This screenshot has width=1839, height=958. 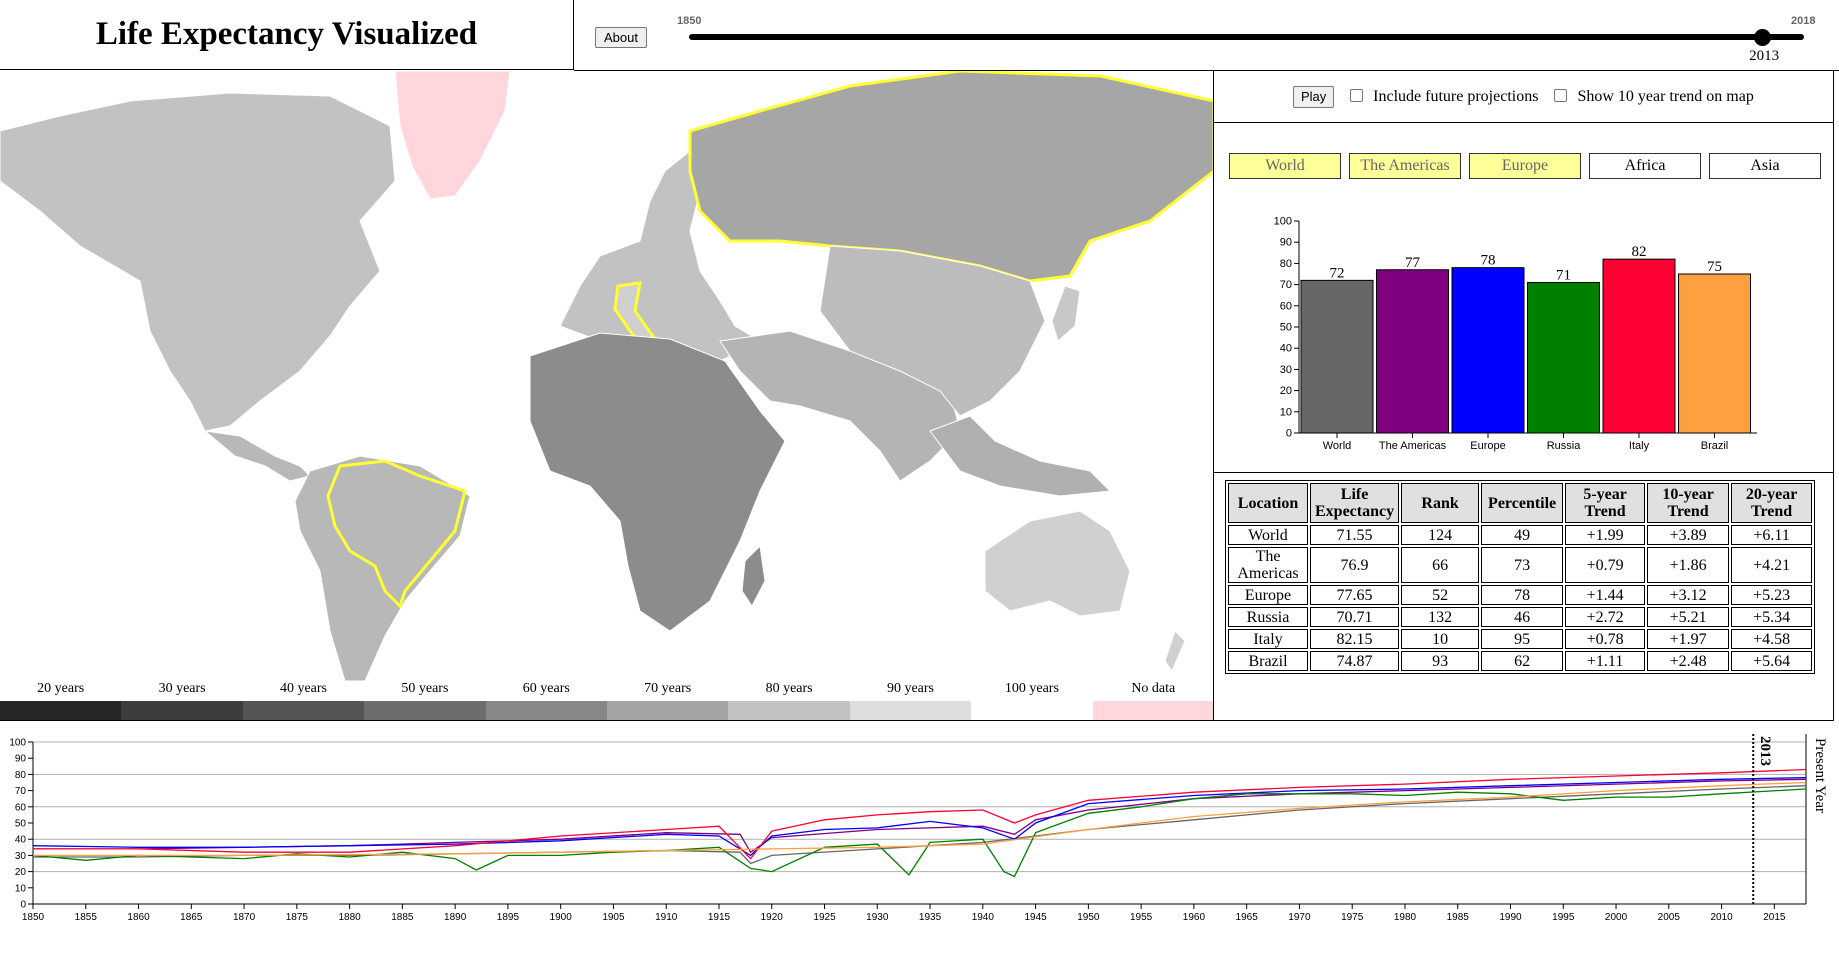 I want to click on map-south-america, so click(x=382, y=568).